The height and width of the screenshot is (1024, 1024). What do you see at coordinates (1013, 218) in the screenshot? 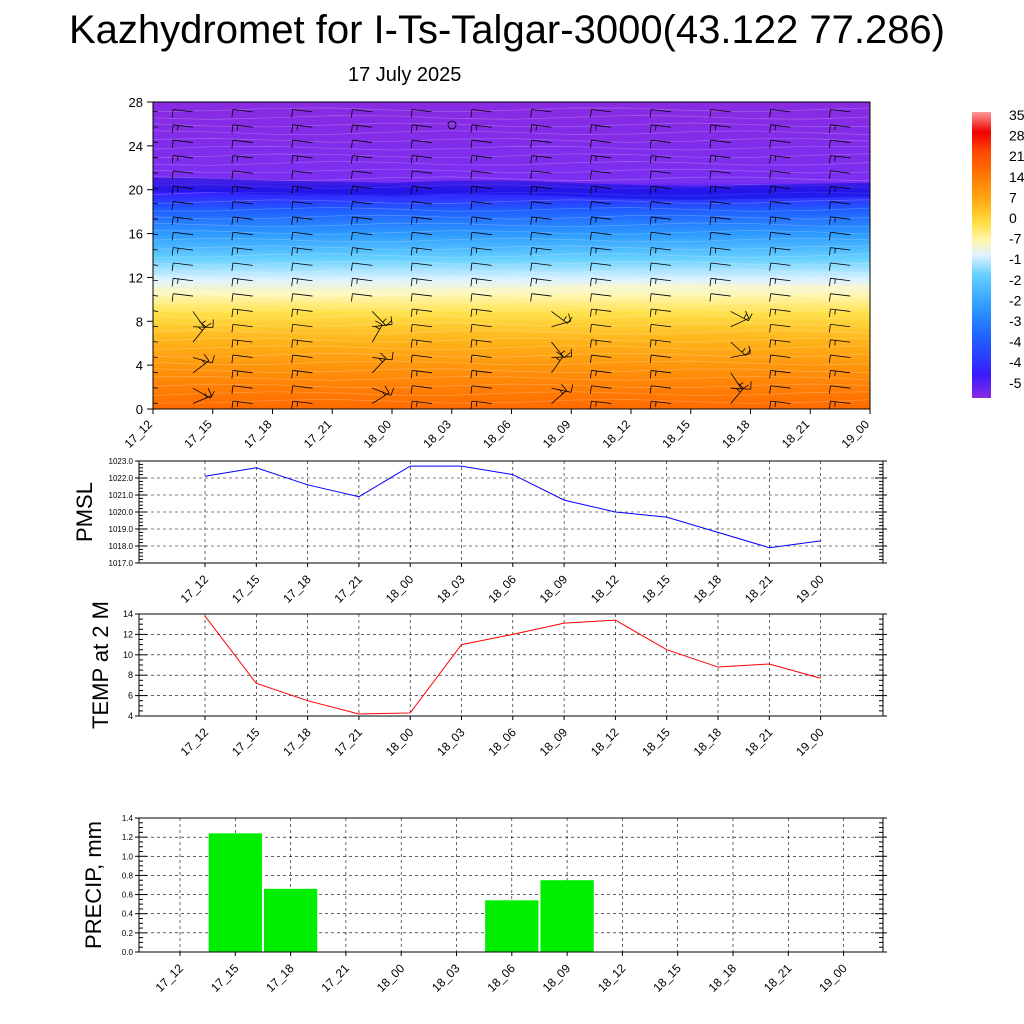
I see `colorbar-label: 0` at bounding box center [1013, 218].